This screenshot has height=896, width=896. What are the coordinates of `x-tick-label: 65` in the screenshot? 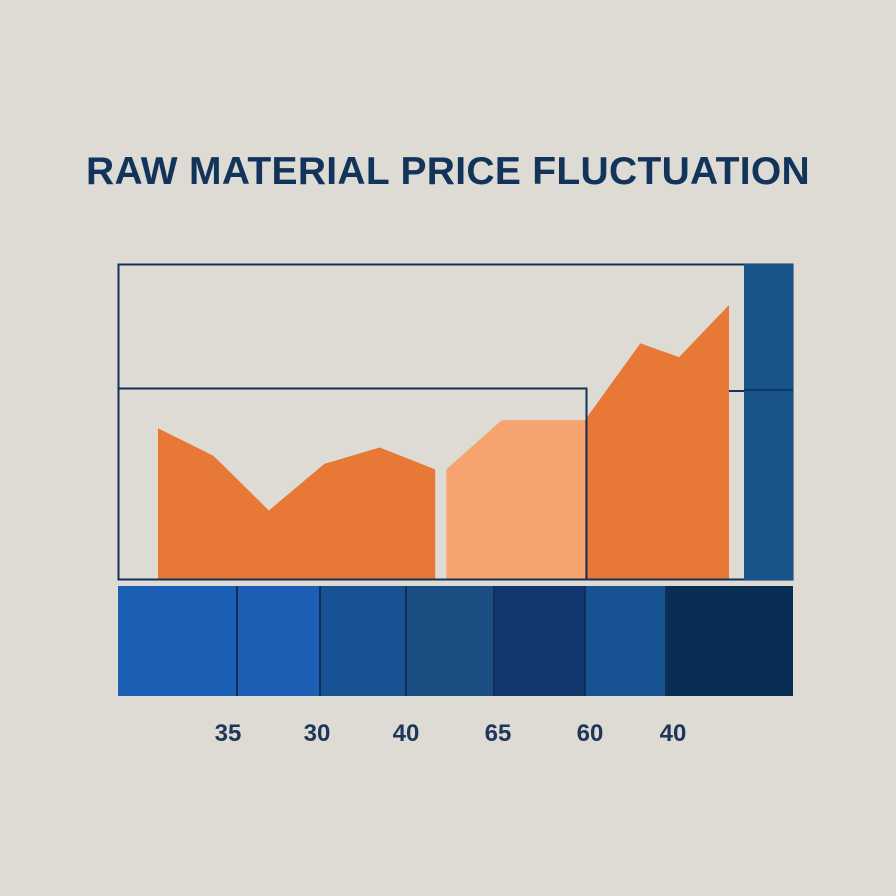 It's located at (498, 733).